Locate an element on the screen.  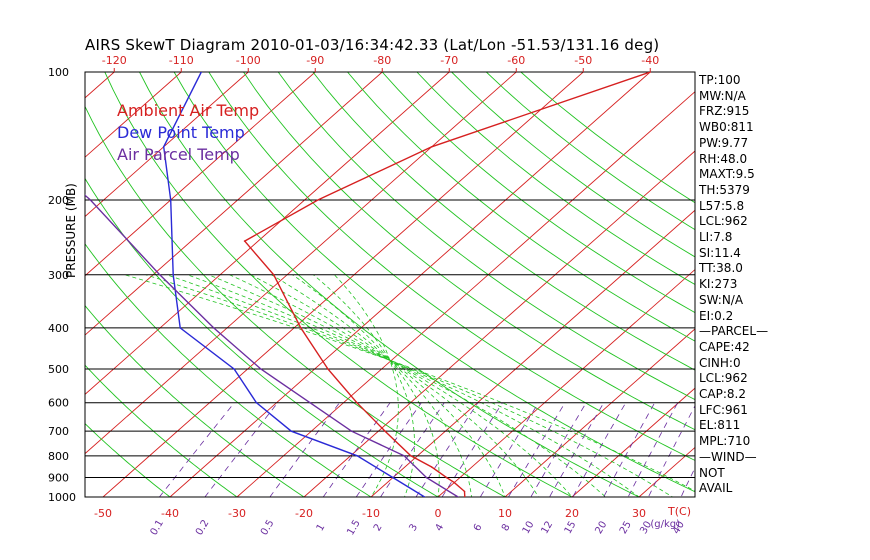
pressure-tick-label-9: 1000 is located at coordinates (62, 497).